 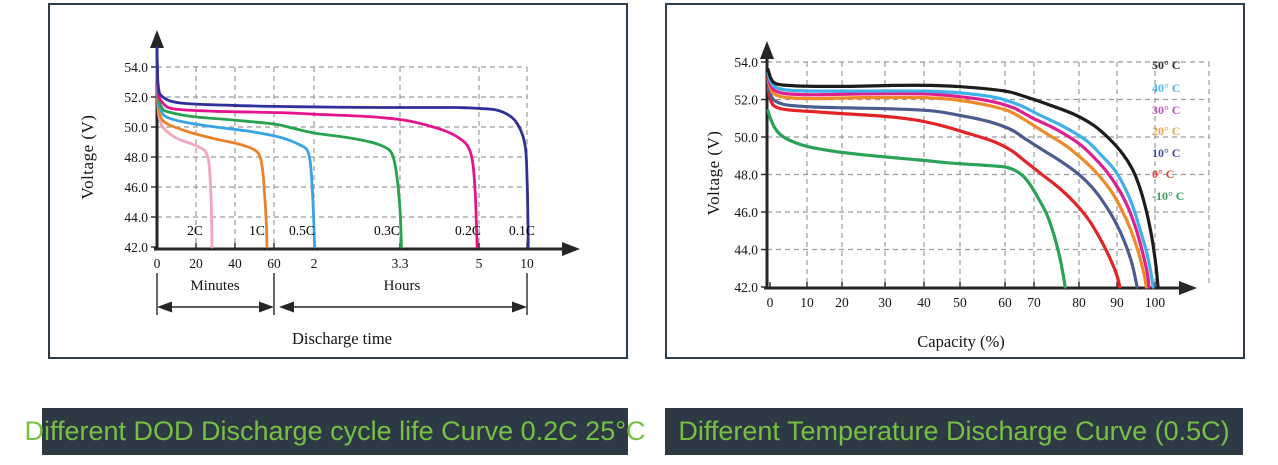 I want to click on curve-0.2C, so click(x=317, y=149).